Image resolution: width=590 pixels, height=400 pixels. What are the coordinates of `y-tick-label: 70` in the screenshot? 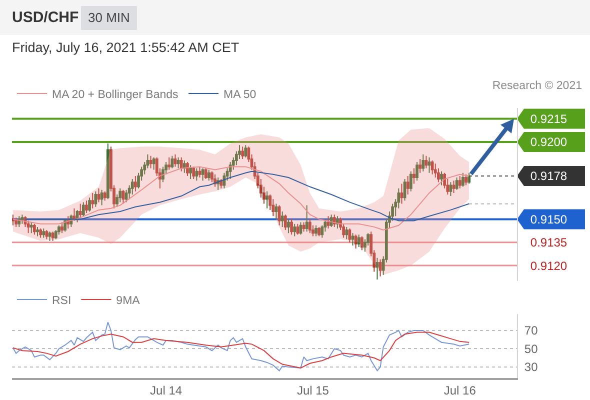 It's located at (531, 331).